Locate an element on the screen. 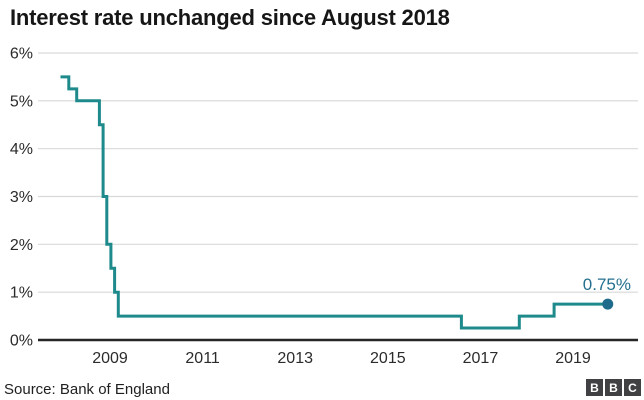  y-tick-label: 6% is located at coordinates (21, 54).